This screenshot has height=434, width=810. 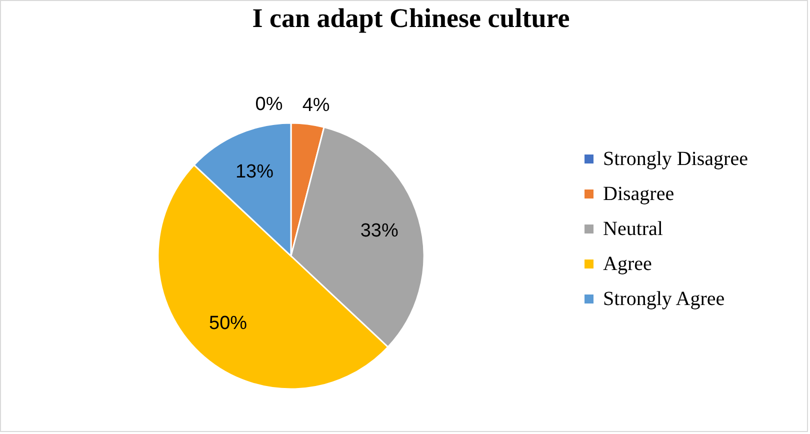 I want to click on legend-label: Agree, so click(x=627, y=264).